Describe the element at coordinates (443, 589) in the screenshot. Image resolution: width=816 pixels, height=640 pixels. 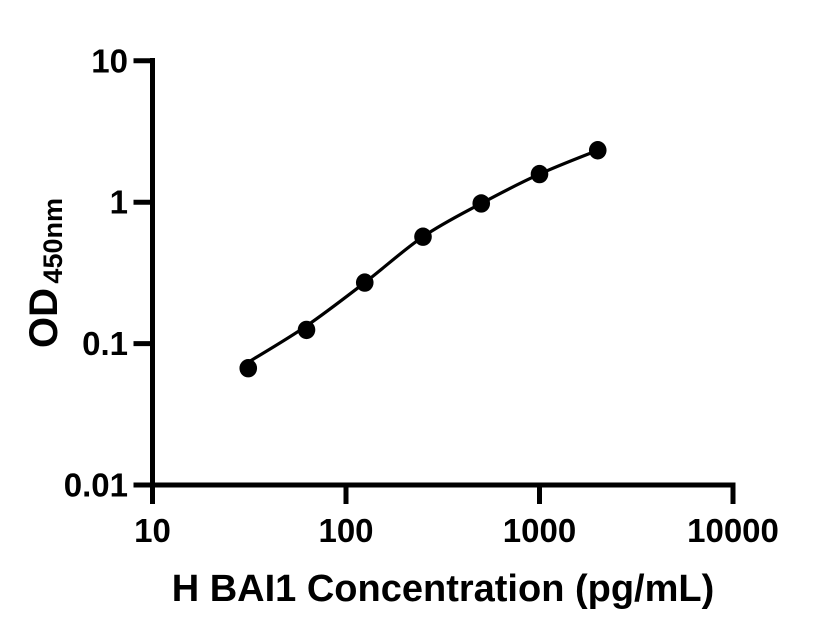
I see `x-axis-title: H BAI1 Concentration (pg/mL)` at that location.